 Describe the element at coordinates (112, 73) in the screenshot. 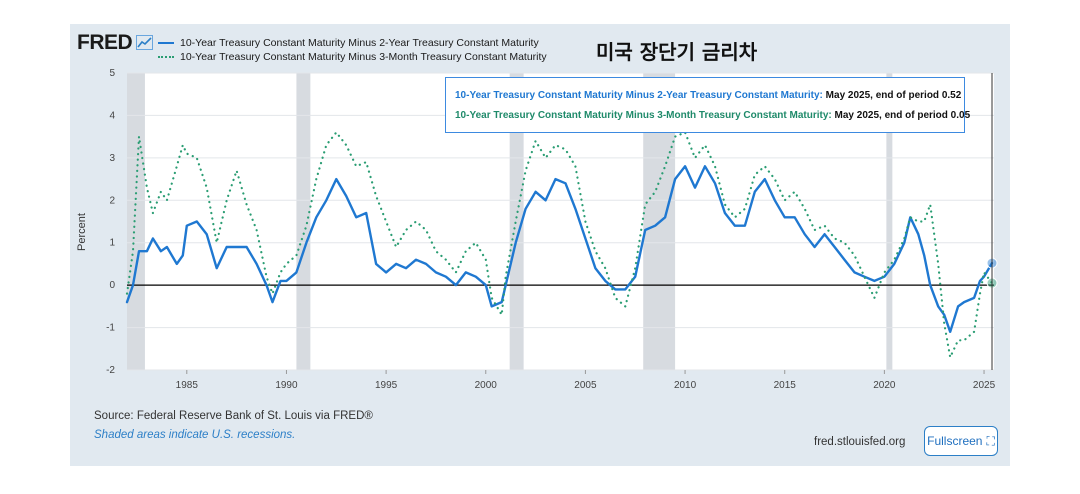

I see `y-tick-label: 5` at that location.